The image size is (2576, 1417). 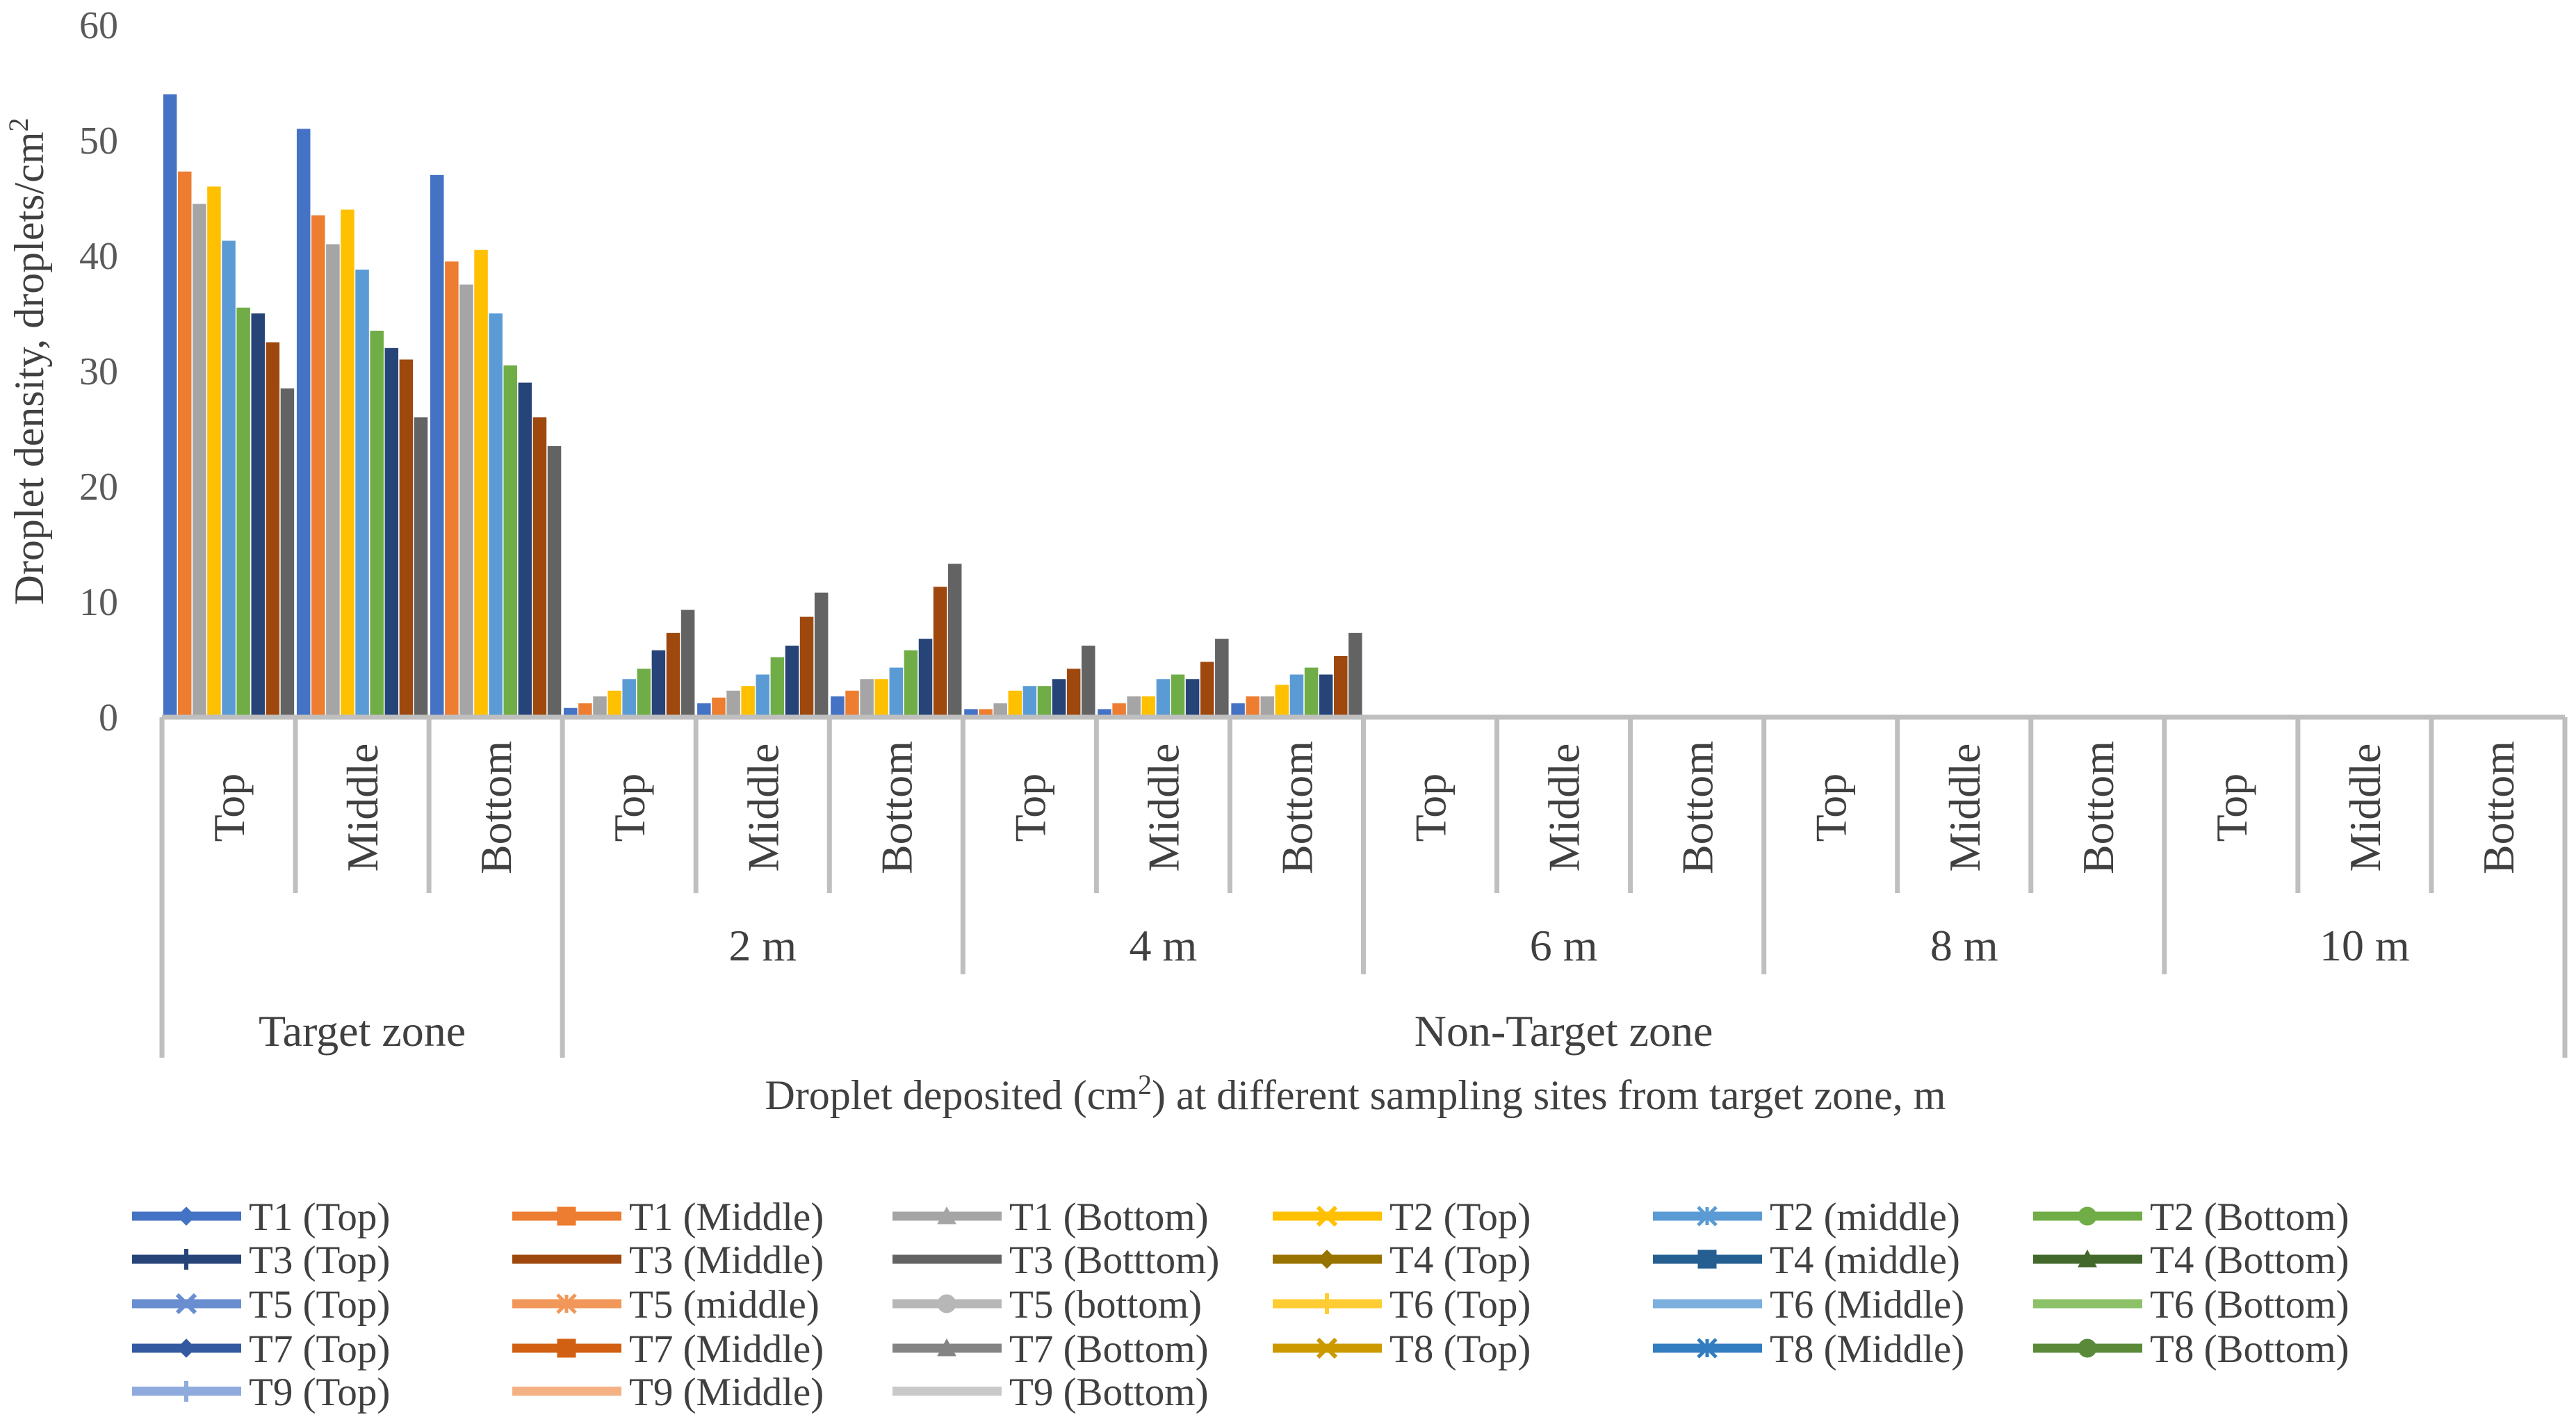 What do you see at coordinates (1460, 1349) in the screenshot?
I see `legend-label: T8 (Top)` at bounding box center [1460, 1349].